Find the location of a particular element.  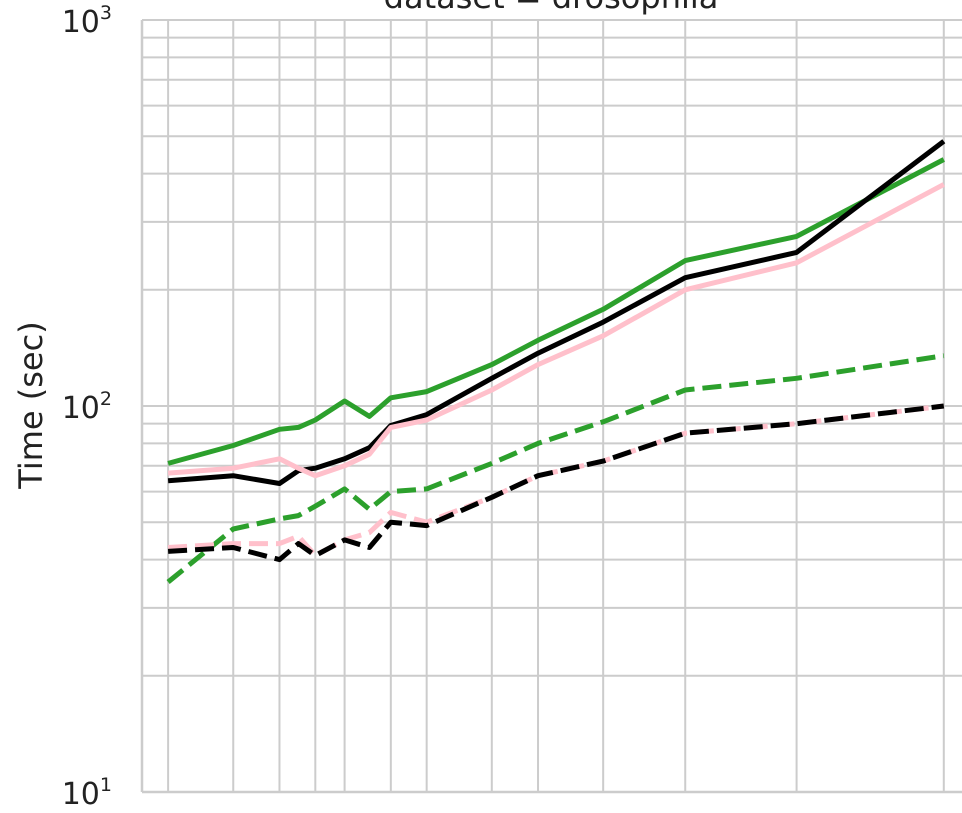

y-tick-label: 10² is located at coordinates (87, 407).